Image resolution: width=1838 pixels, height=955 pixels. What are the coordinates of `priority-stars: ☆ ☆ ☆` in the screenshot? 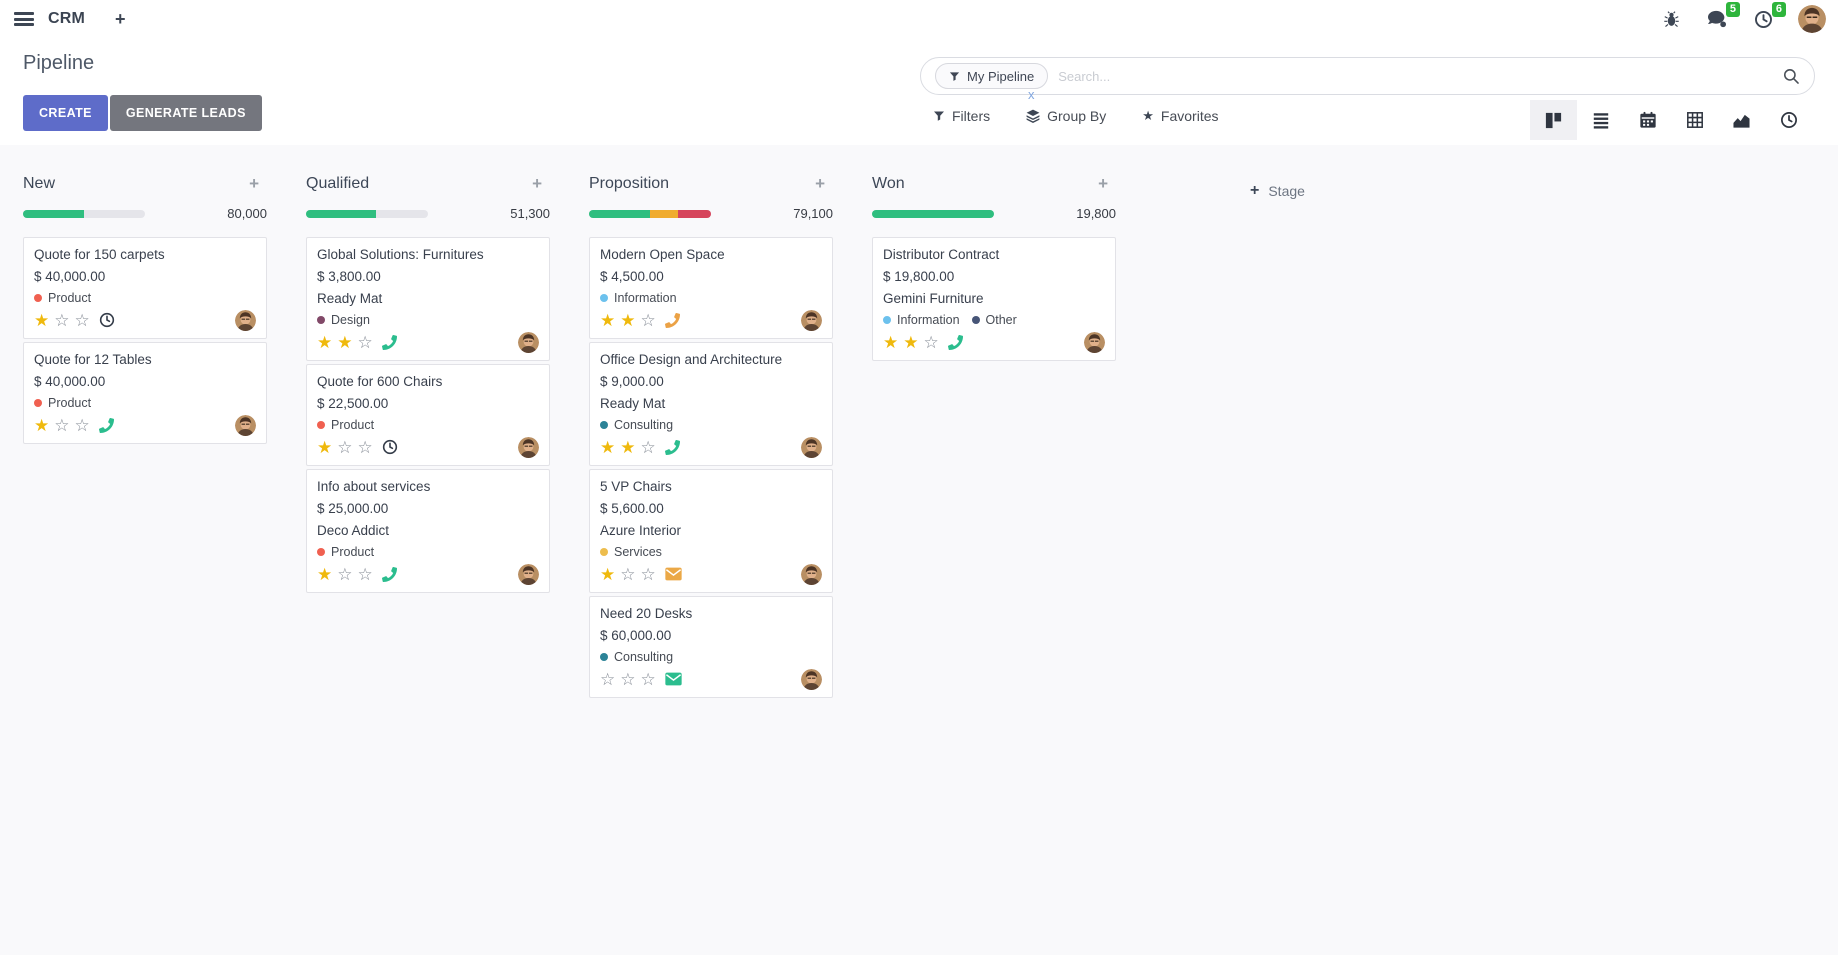 It's located at (628, 679).